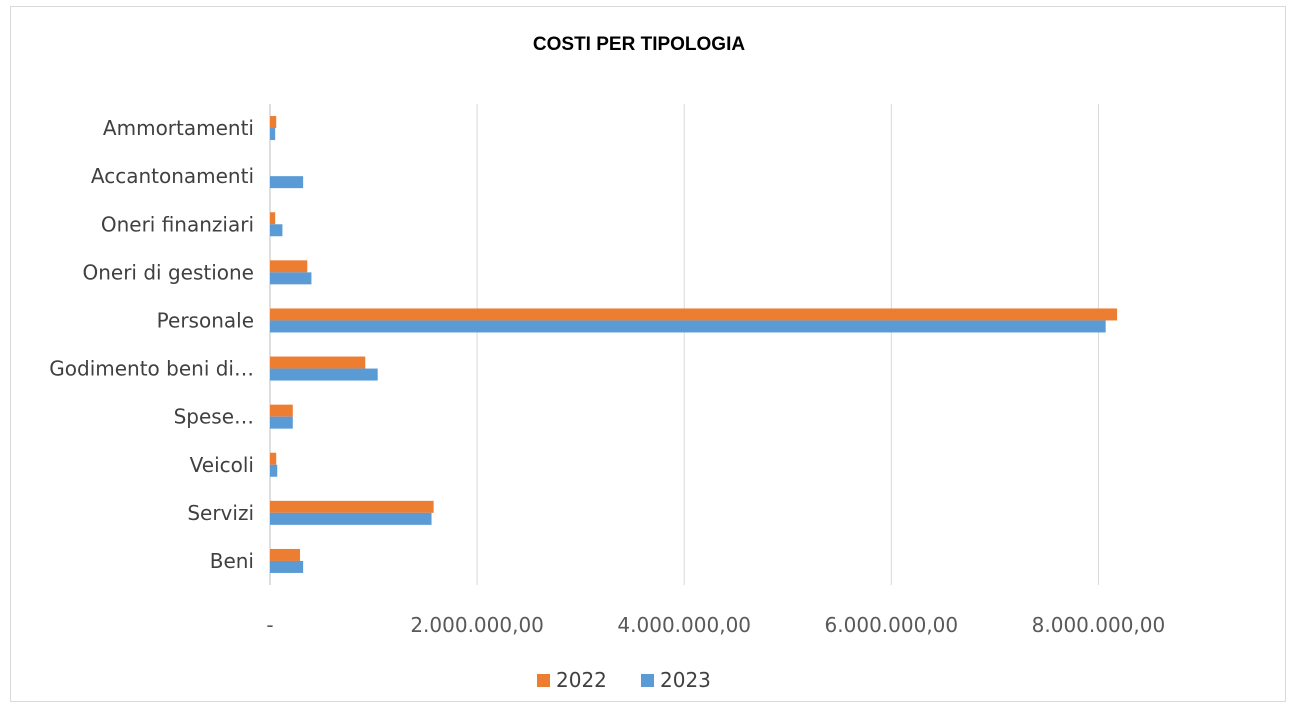 The width and height of the screenshot is (1290, 704). I want to click on x-tick-label: 6.000.000,00, so click(892, 625).